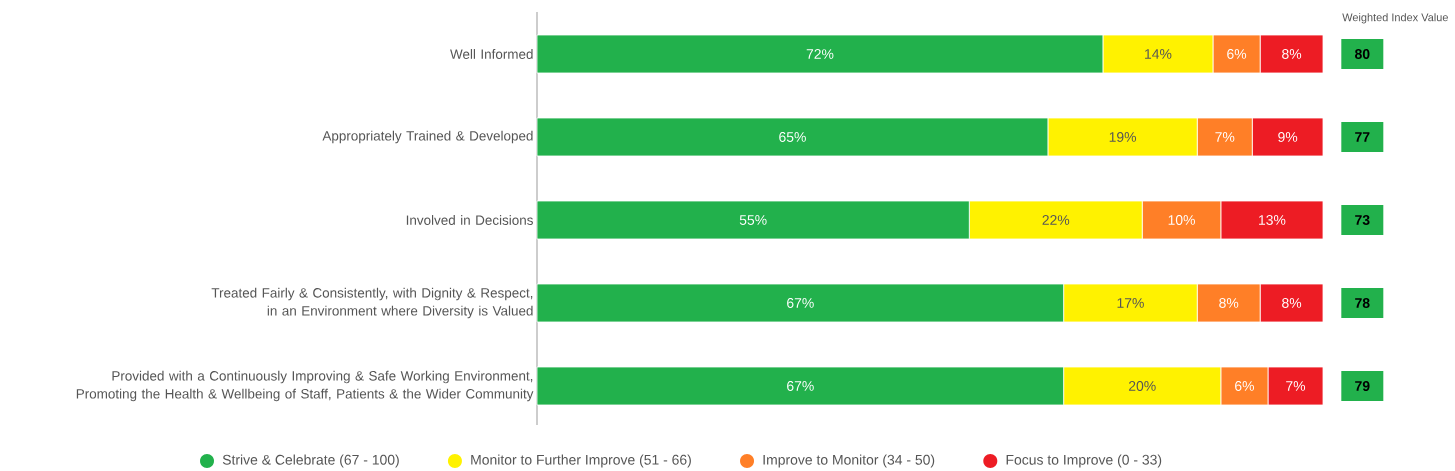 This screenshot has width=1455, height=471. Describe the element at coordinates (1362, 137) in the screenshot. I see `text: 77` at that location.